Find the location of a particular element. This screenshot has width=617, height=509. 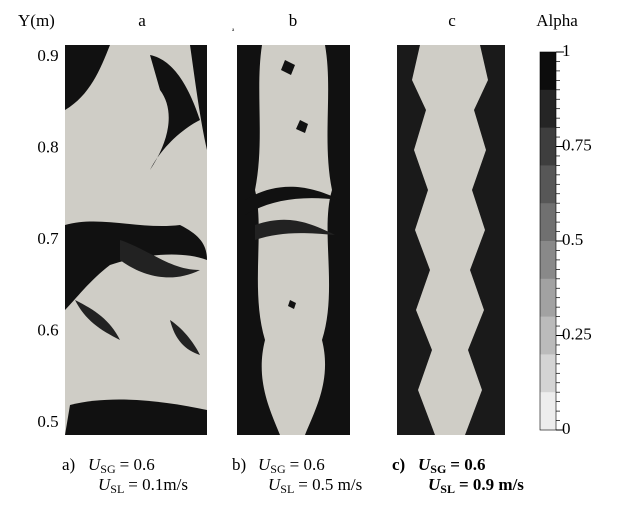

caption-prefix: c) is located at coordinates (398, 464).